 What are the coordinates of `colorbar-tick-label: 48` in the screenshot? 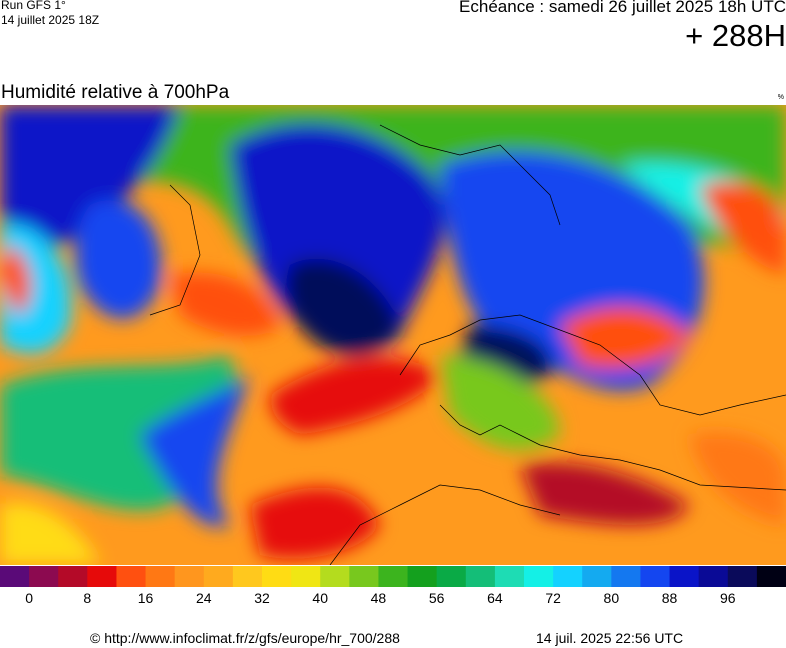 It's located at (379, 598).